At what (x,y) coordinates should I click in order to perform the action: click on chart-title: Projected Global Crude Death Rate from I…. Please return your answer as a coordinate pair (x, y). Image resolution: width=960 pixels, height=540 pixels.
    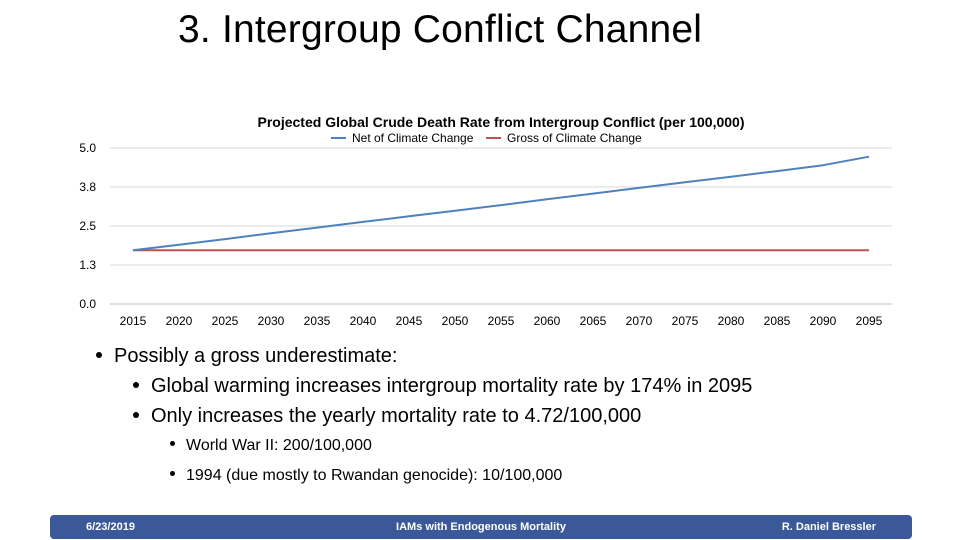
    Looking at the image, I should click on (501, 122).